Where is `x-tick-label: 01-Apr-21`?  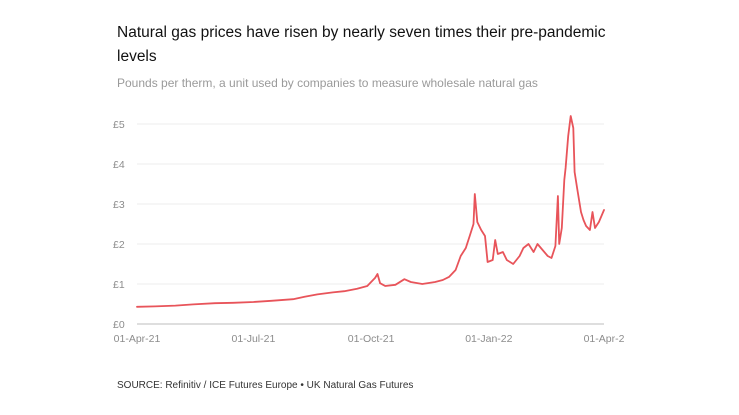
x-tick-label: 01-Apr-21 is located at coordinates (137, 339).